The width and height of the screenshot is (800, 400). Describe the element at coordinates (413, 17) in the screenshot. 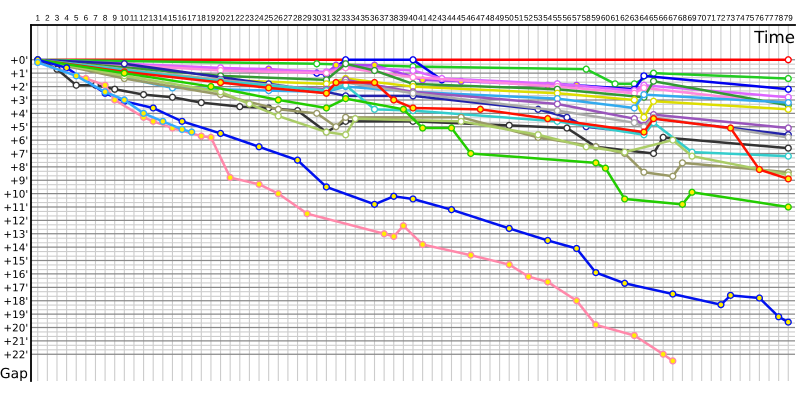

I see `x-tick-label: 40` at that location.